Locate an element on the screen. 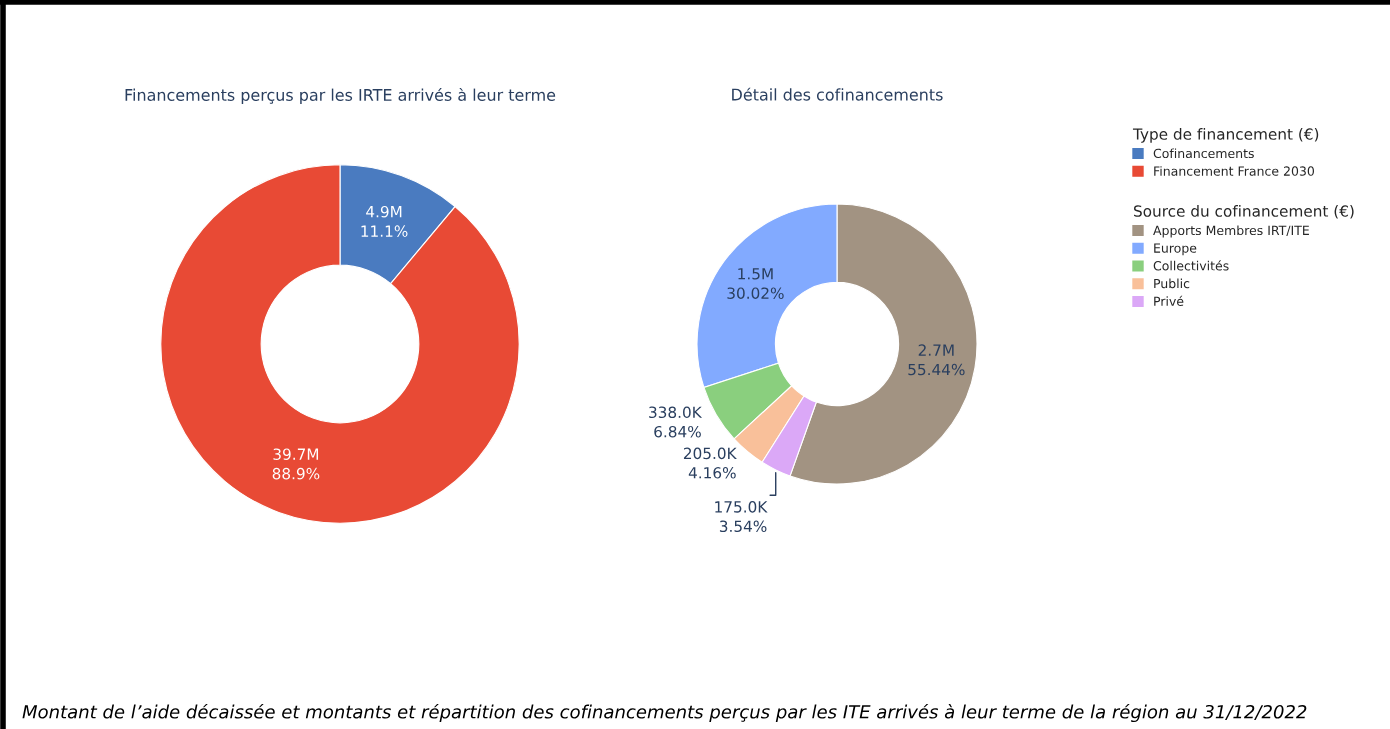 Image resolution: width=1390 pixels, height=729 pixels. data-label: 175.0K 3.54% is located at coordinates (741, 517).